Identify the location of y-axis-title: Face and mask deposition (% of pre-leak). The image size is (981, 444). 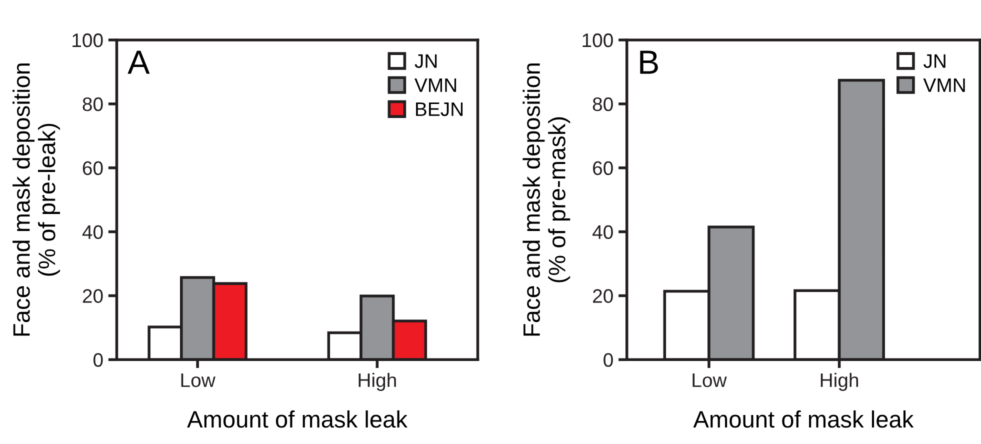
(36, 200).